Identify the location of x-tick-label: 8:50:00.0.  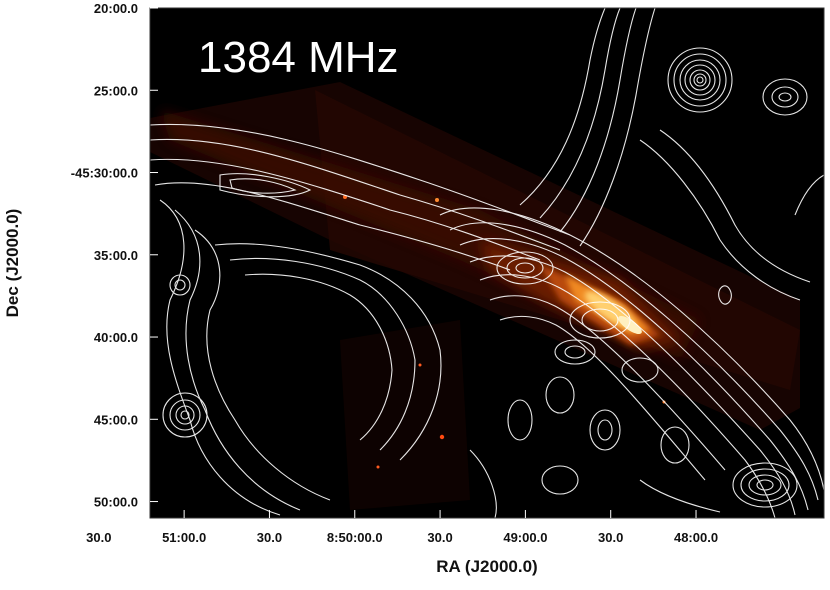
(355, 537).